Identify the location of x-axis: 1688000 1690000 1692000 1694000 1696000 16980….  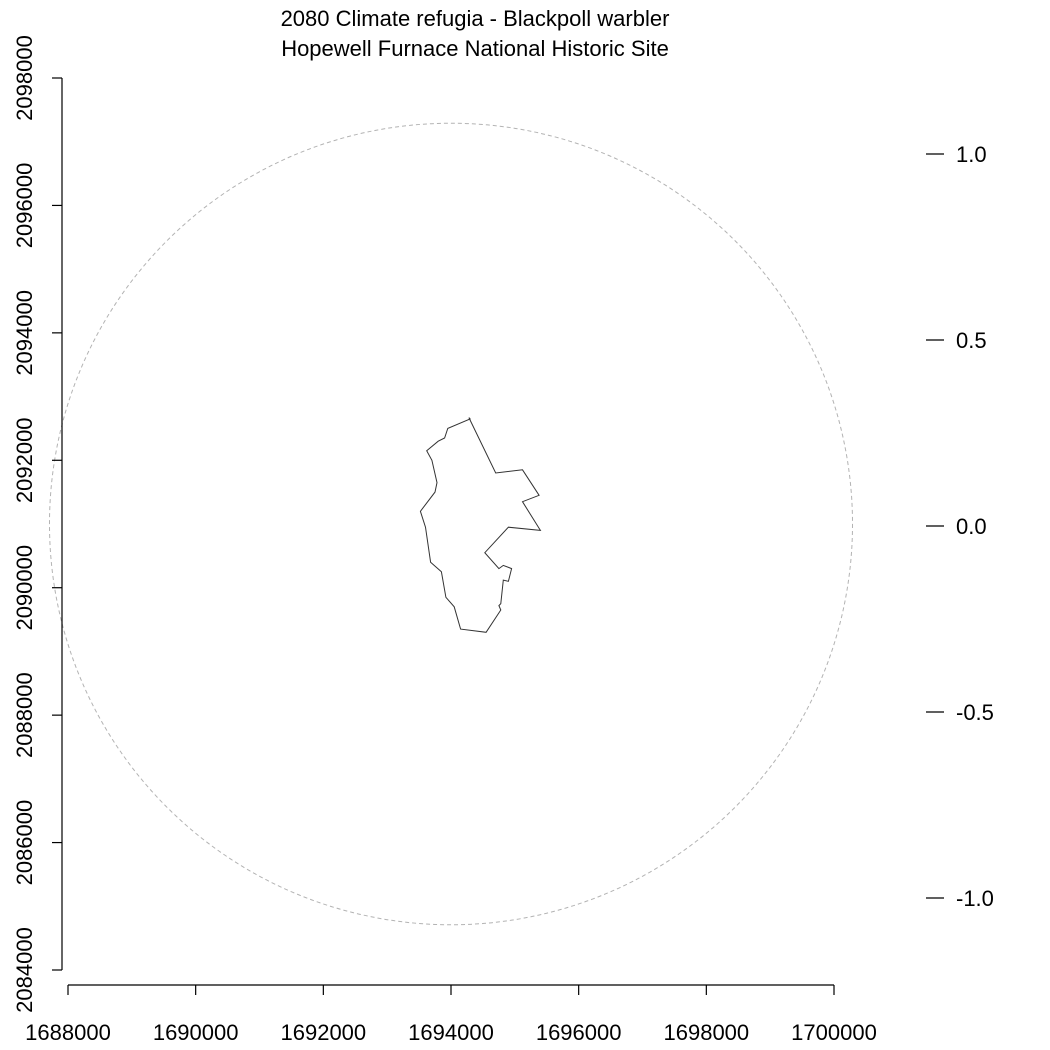
(451, 1014).